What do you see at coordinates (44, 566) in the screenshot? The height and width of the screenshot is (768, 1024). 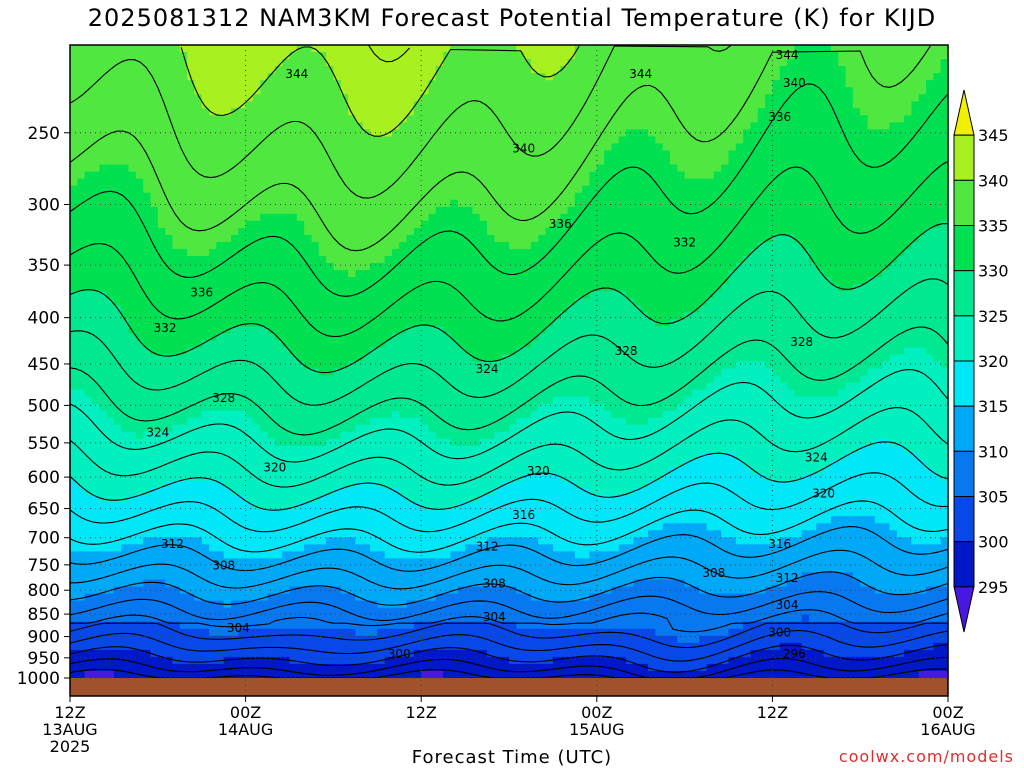 I see `y-tick-label: 750` at bounding box center [44, 566].